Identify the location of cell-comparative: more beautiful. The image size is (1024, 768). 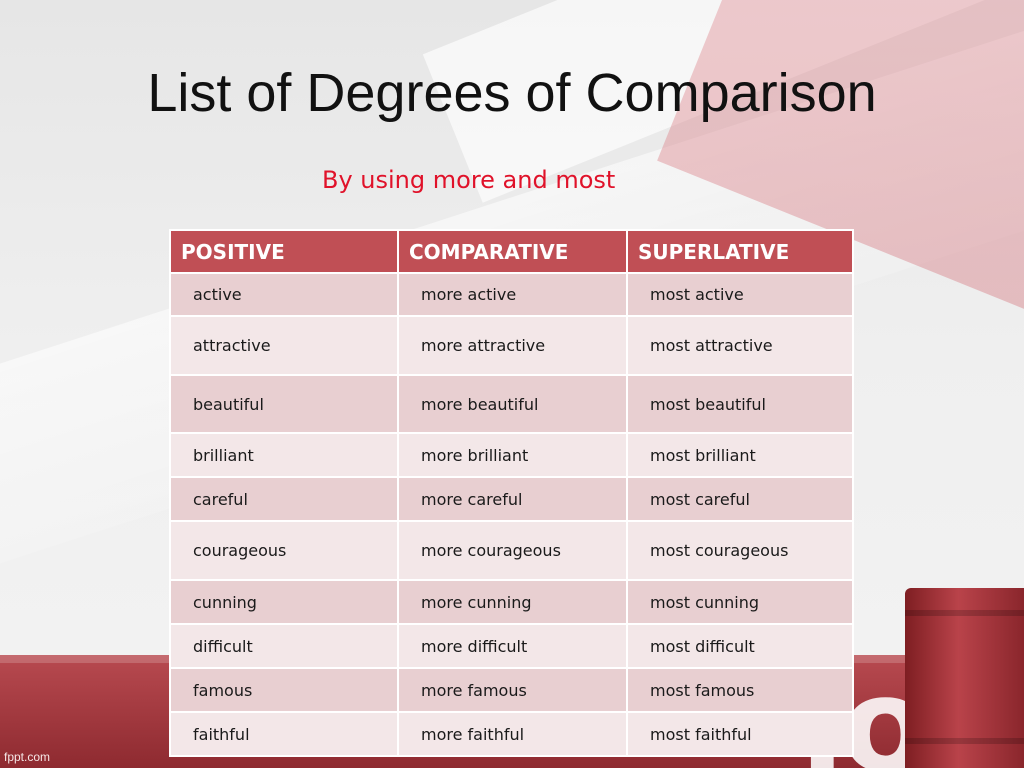
(512, 404).